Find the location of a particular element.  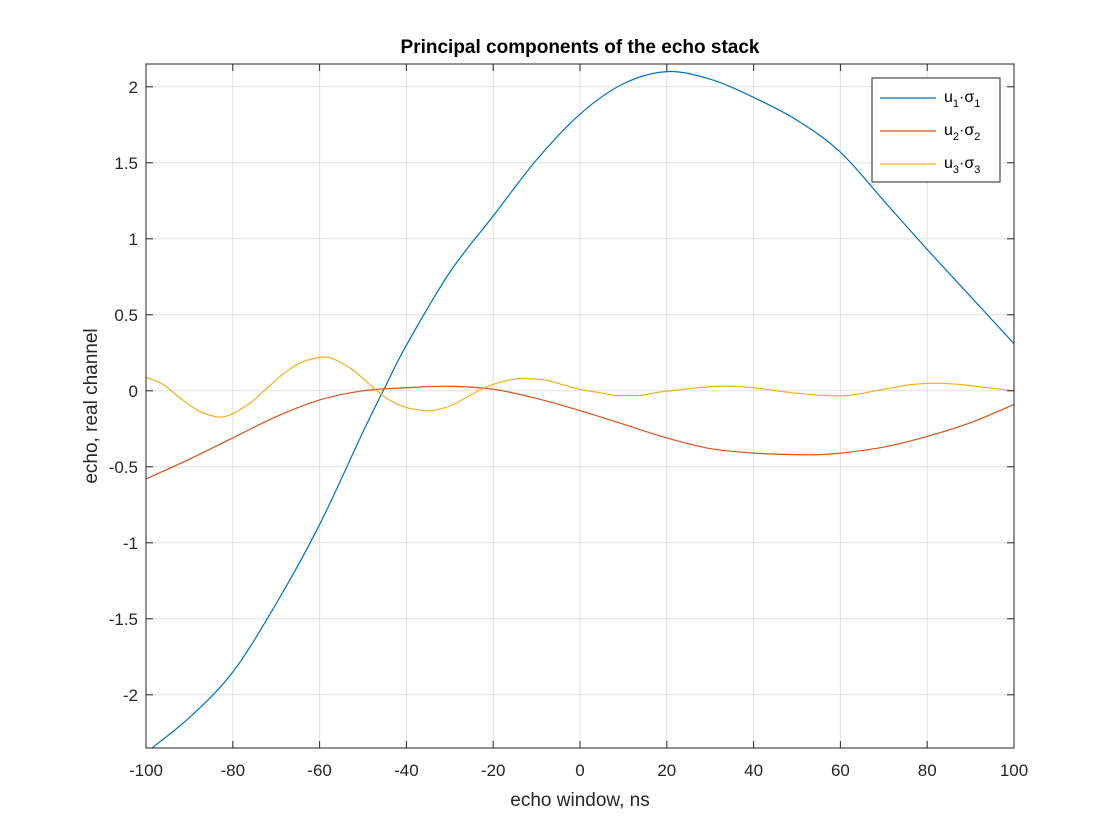

chart-title: Principal components of the echo stack is located at coordinates (580, 47).